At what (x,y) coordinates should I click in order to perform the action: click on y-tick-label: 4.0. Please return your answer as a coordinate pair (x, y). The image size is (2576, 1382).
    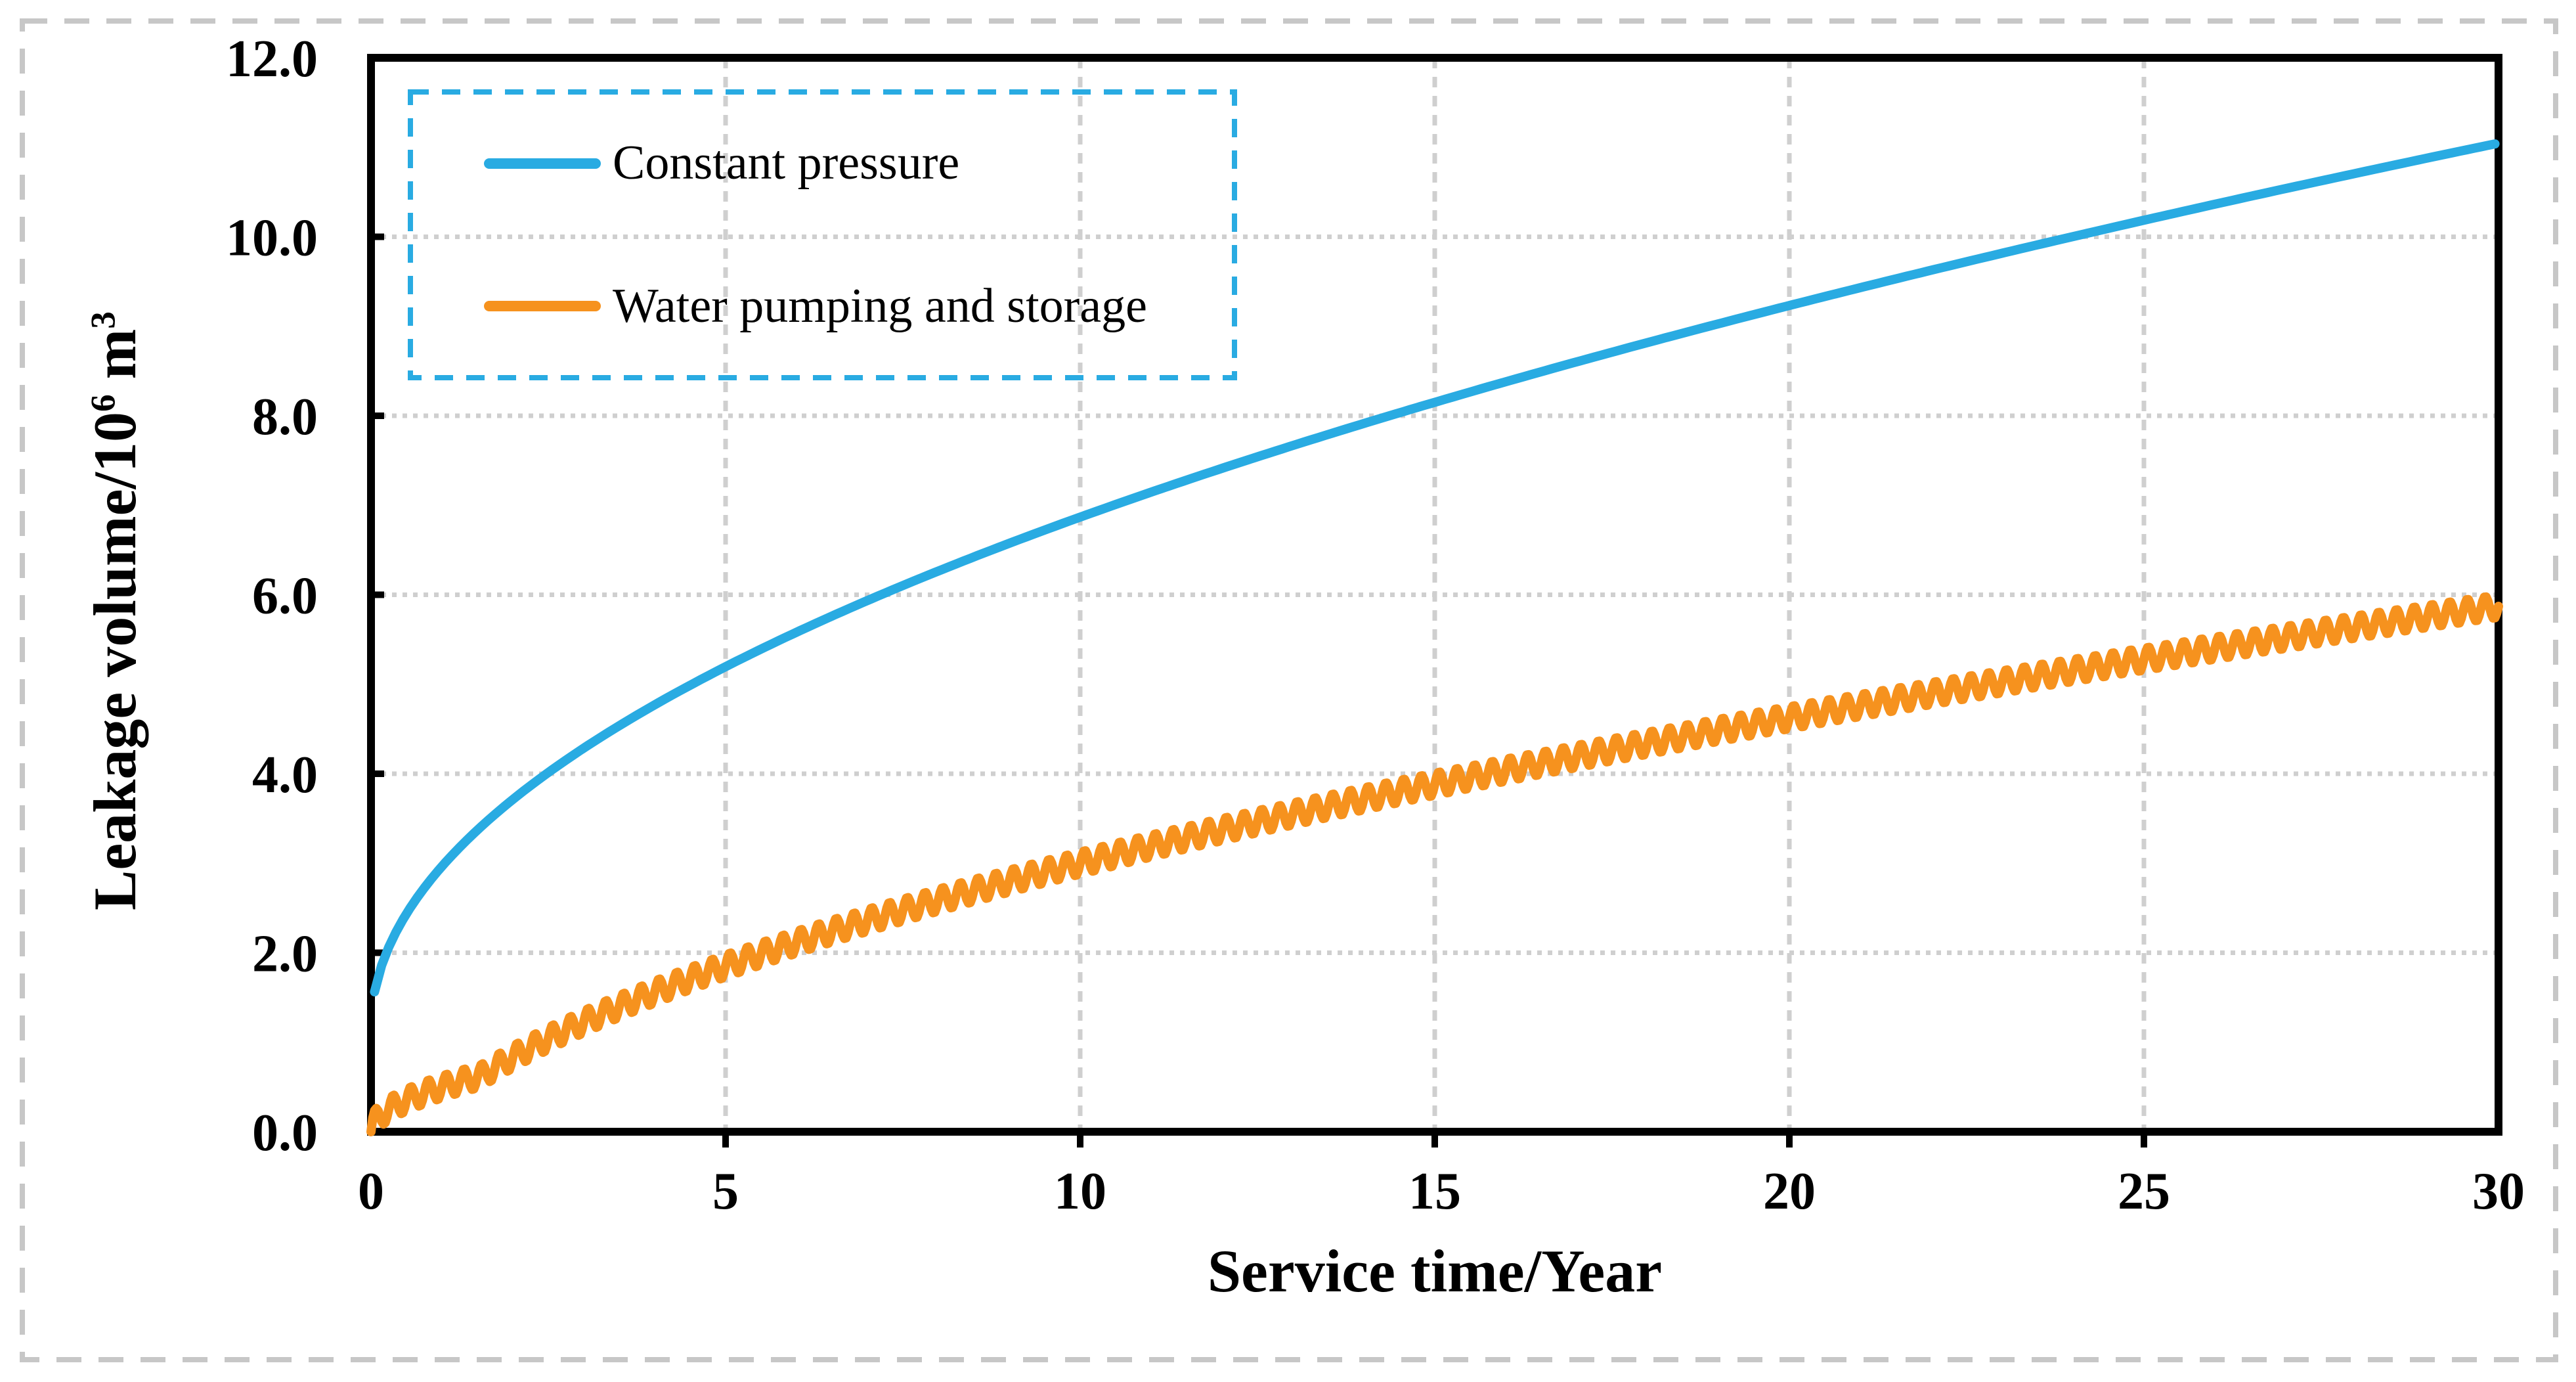
    Looking at the image, I should click on (285, 775).